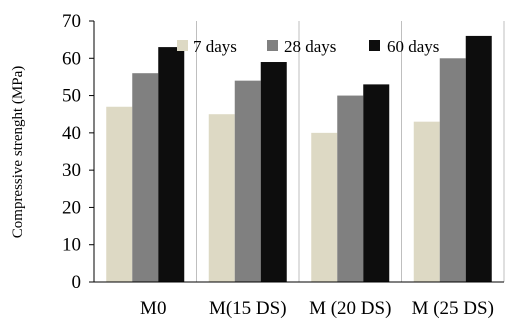 This screenshot has width=528, height=325. I want to click on legend-label: 28 days, so click(310, 46).